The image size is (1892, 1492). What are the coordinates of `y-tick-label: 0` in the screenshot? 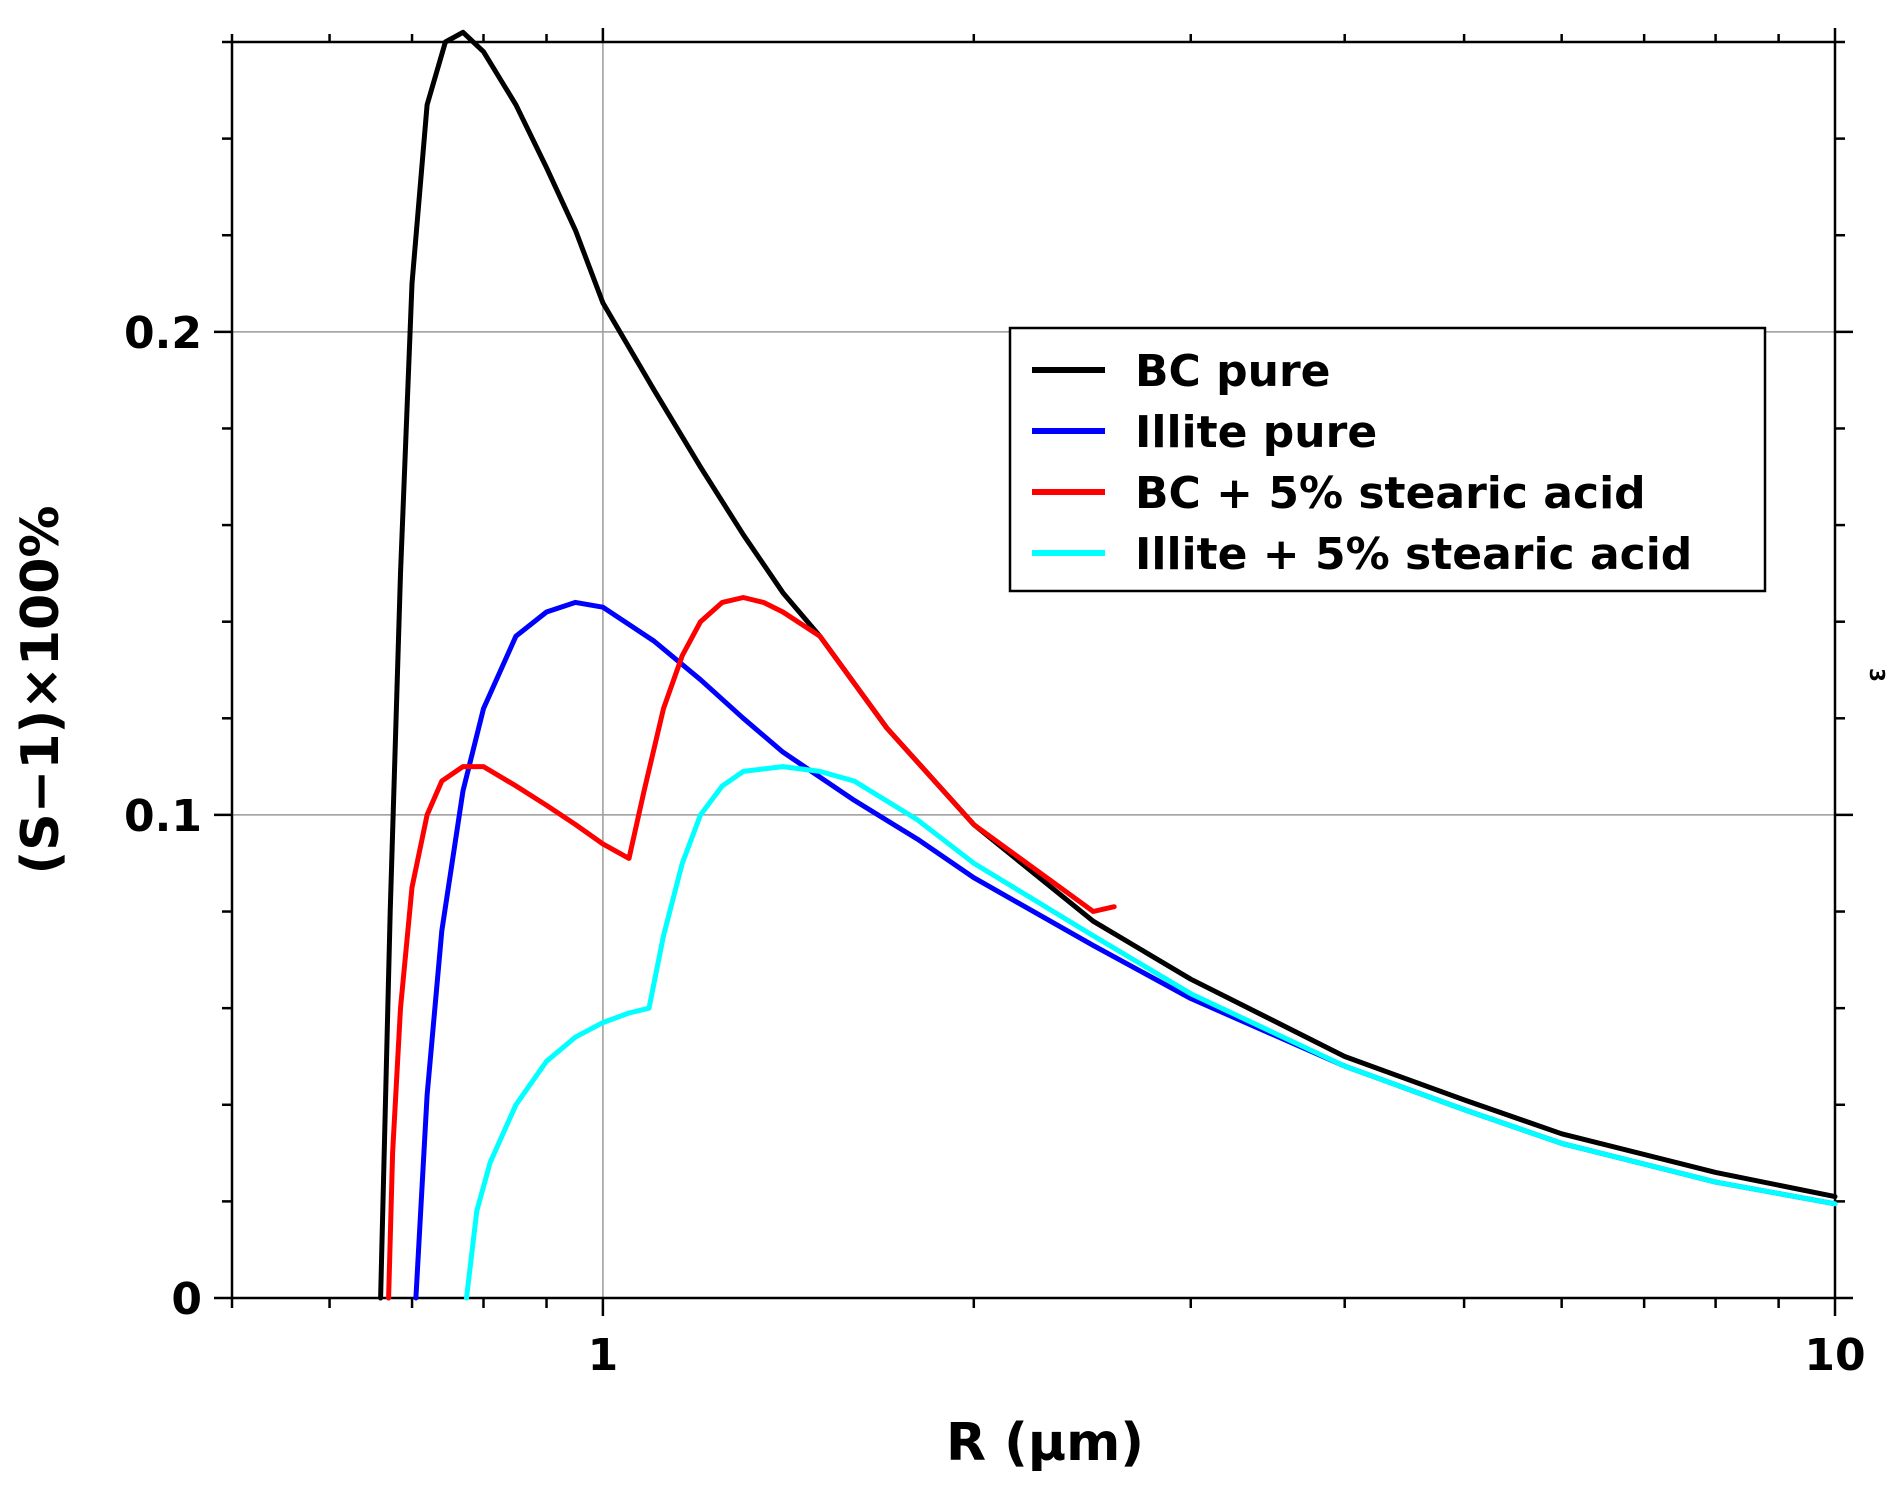 It's located at (186, 1299).